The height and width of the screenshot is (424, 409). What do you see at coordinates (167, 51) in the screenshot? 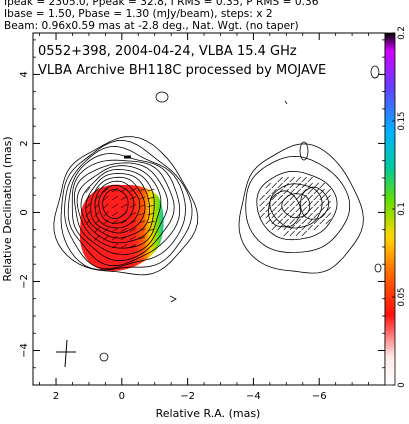
I see `source-annotation: 0552+398, 2004-04-24, VLBA 15.4 GHz` at bounding box center [167, 51].